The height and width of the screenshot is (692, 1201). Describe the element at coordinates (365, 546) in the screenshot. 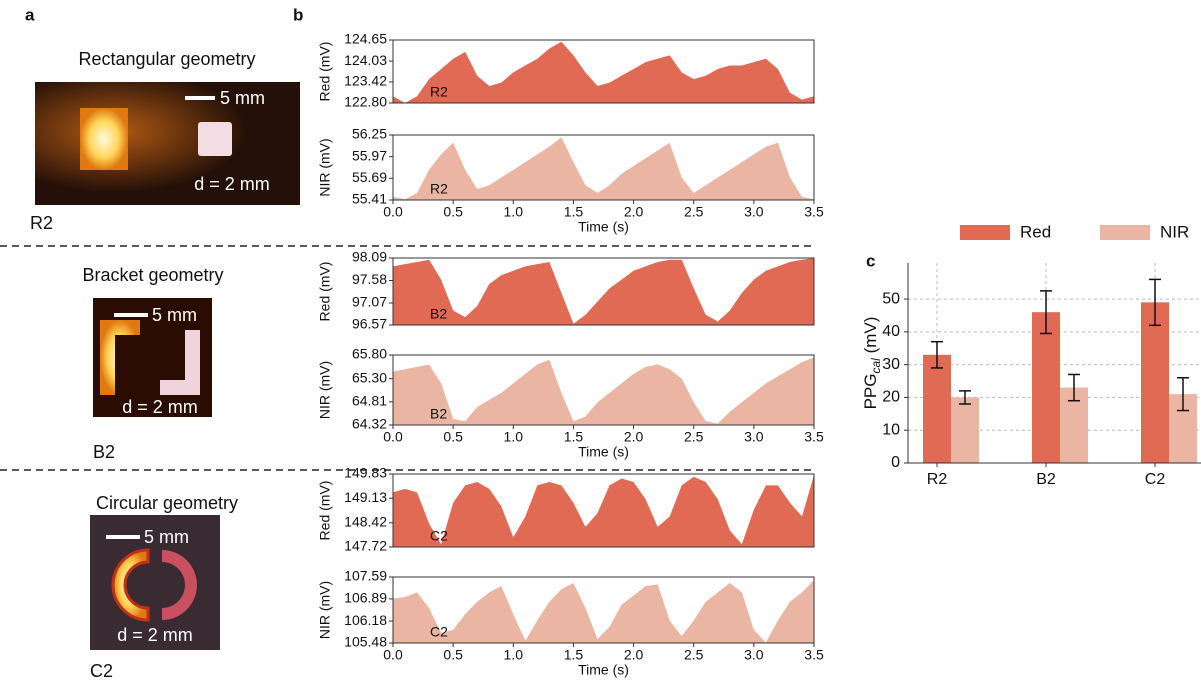

I see `y-tick-label: 147.72` at that location.